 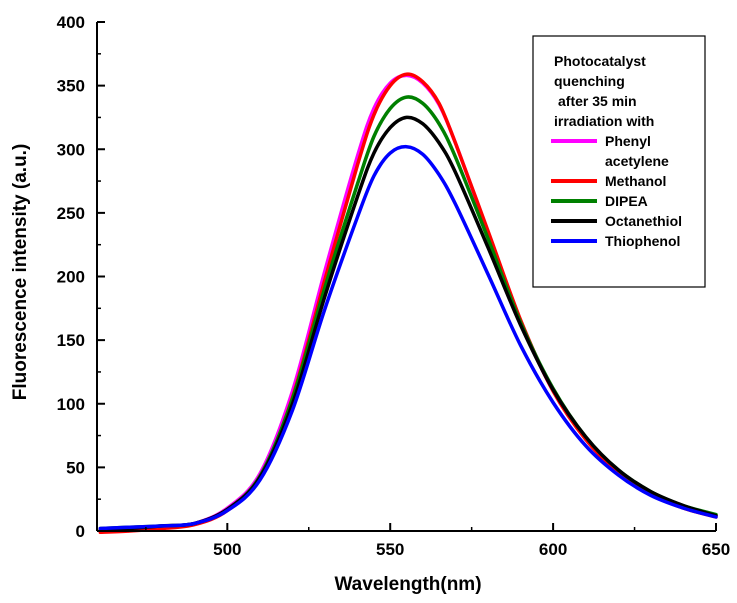 What do you see at coordinates (604, 121) in the screenshot?
I see `legend-title-line: irradiation with` at bounding box center [604, 121].